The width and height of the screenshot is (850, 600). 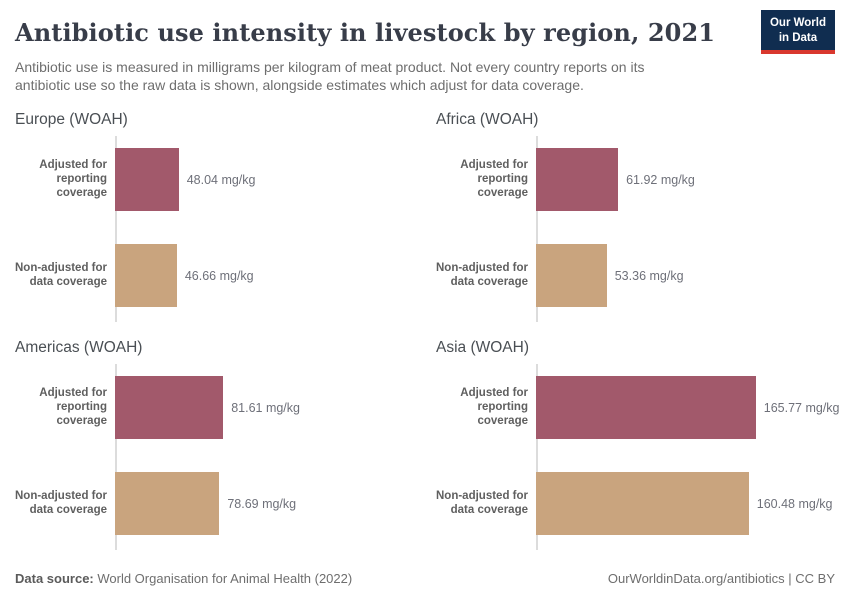 I want to click on value-label: 48.04 mg/kg, so click(x=221, y=179).